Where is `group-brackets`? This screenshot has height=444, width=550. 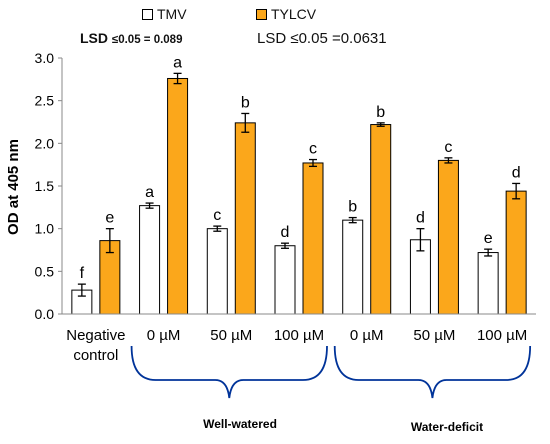
group-brackets is located at coordinates (331, 372).